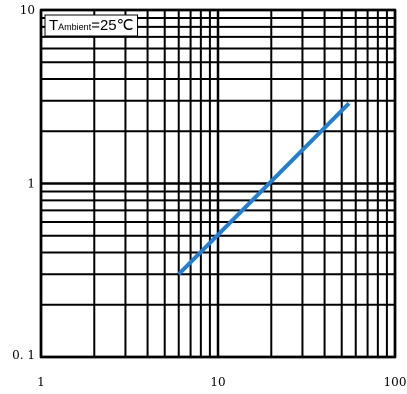  What do you see at coordinates (75, 27) in the screenshot?
I see `annotation-sub: Ambient` at bounding box center [75, 27].